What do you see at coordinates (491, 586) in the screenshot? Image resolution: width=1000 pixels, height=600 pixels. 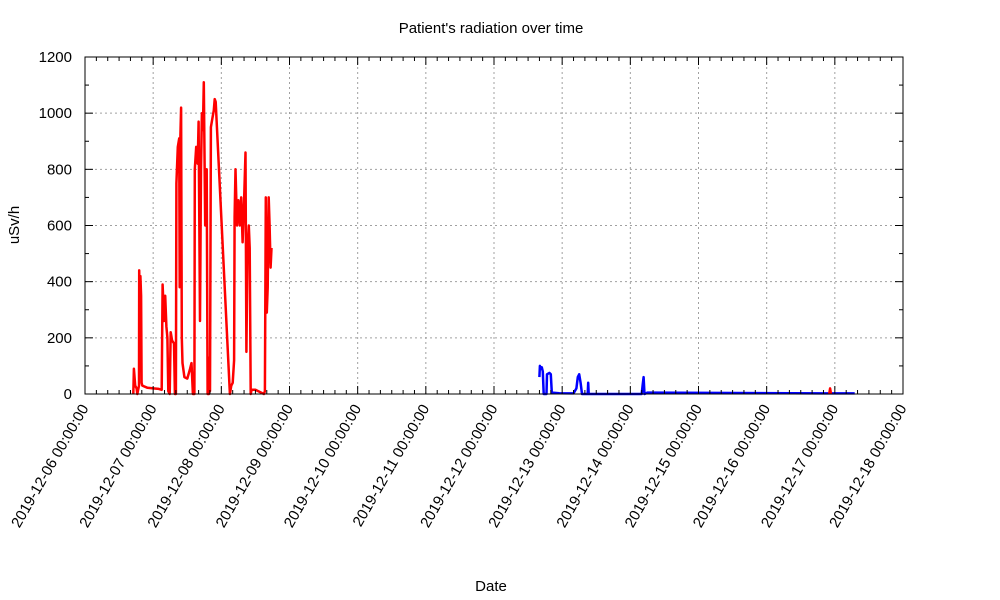 I see `x-axis-label: Date` at bounding box center [491, 586].